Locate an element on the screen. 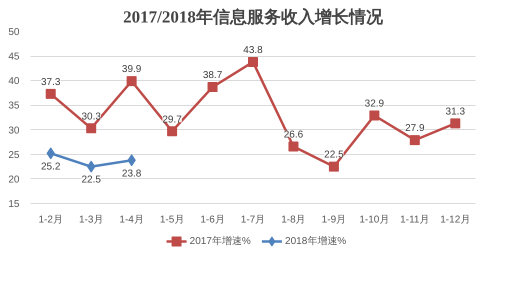 The image size is (510, 299). data-label: 29.7 is located at coordinates (172, 120).